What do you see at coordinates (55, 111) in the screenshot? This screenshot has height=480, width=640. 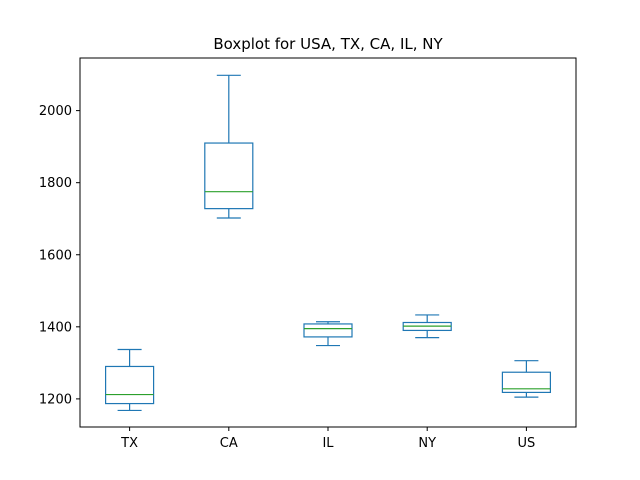 I see `y-tick-label: 2000` at bounding box center [55, 111].